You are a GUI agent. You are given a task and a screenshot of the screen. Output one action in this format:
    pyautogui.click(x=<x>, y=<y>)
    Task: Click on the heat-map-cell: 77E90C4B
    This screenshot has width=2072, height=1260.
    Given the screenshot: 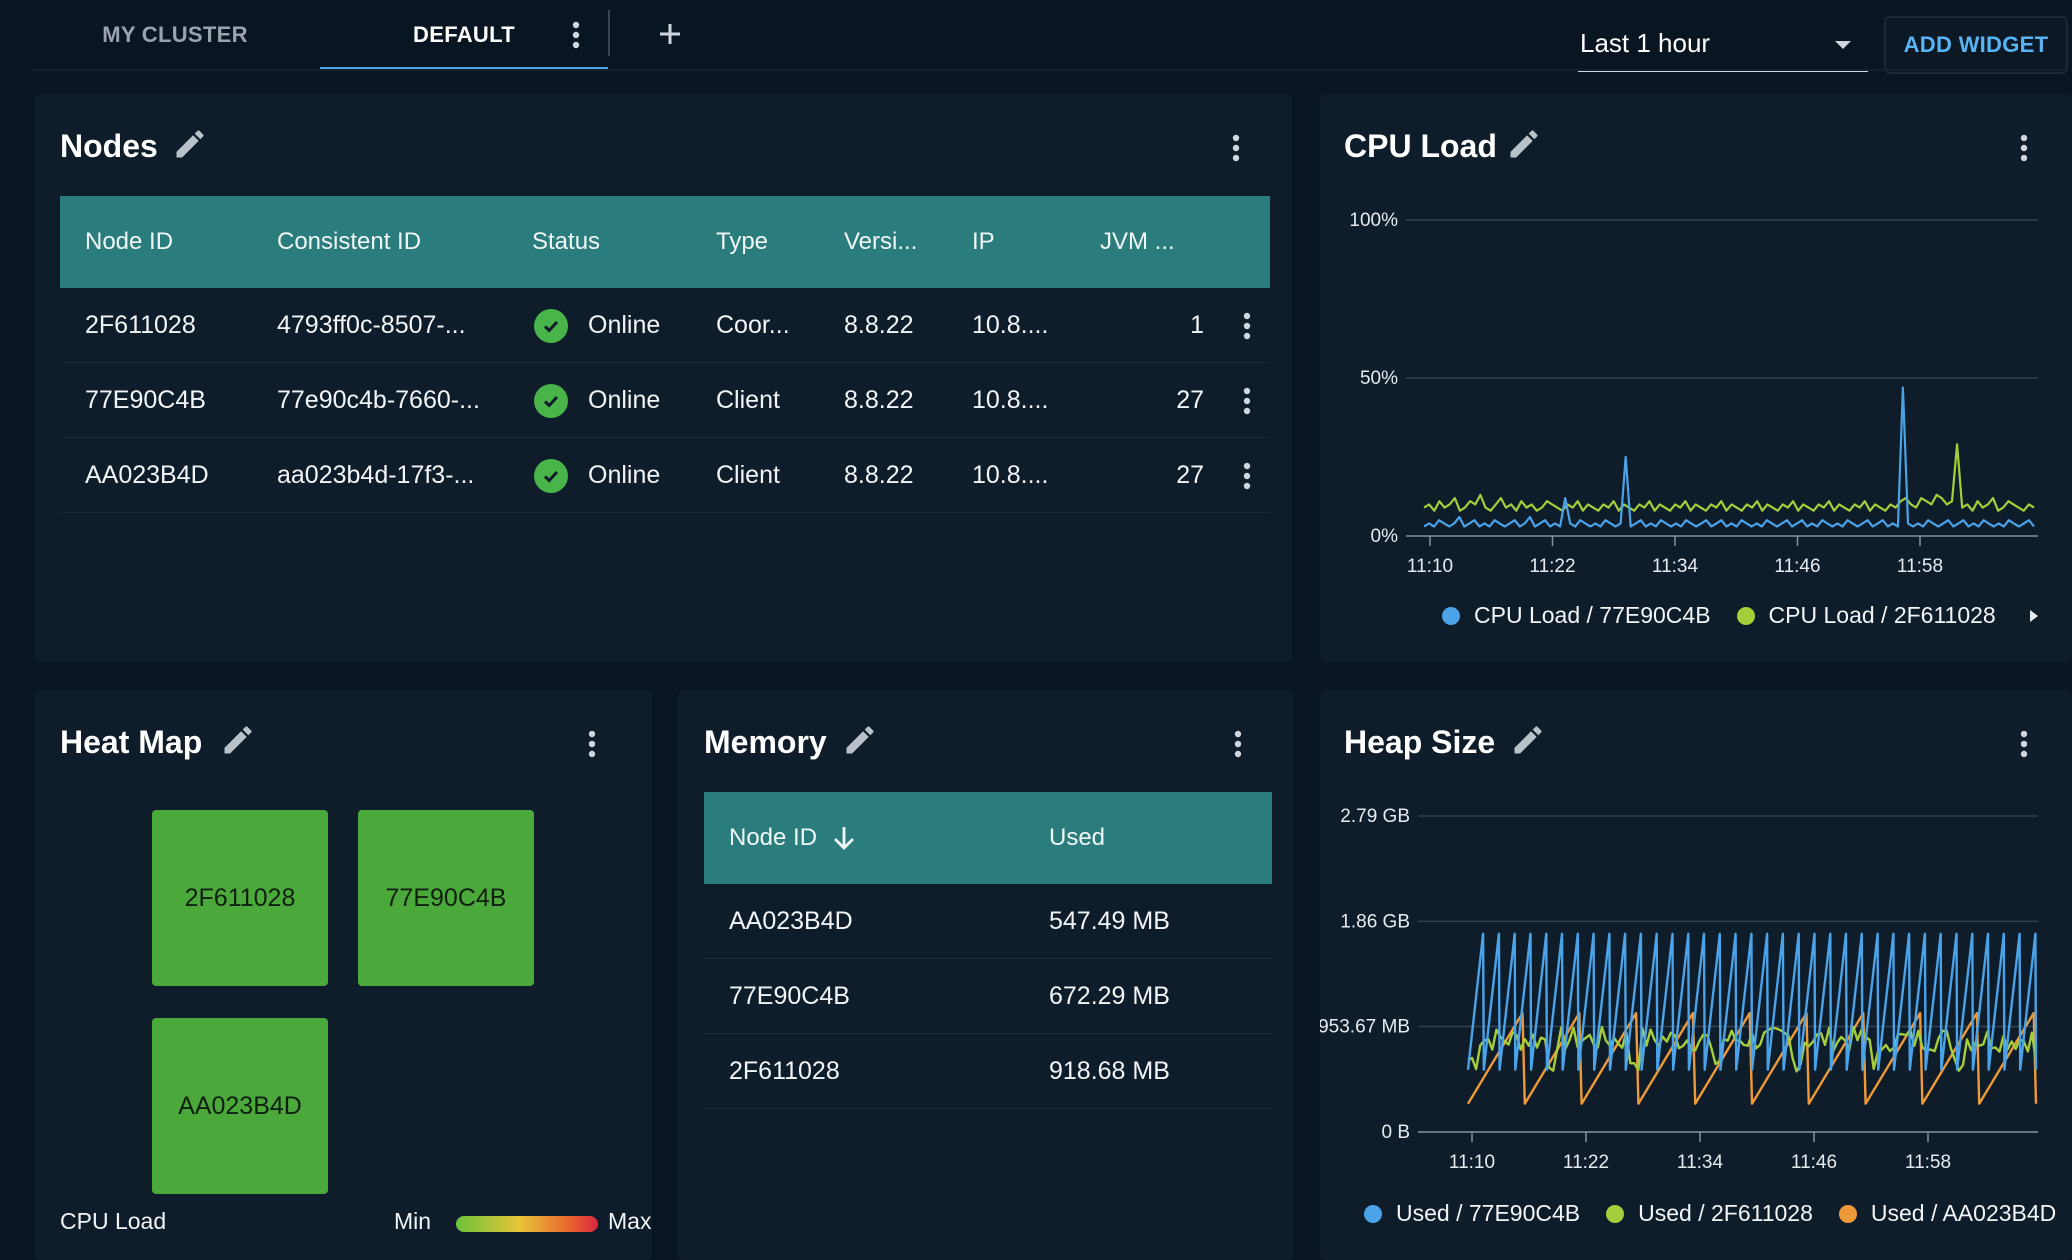 What is the action you would take?
    pyautogui.click(x=446, y=898)
    